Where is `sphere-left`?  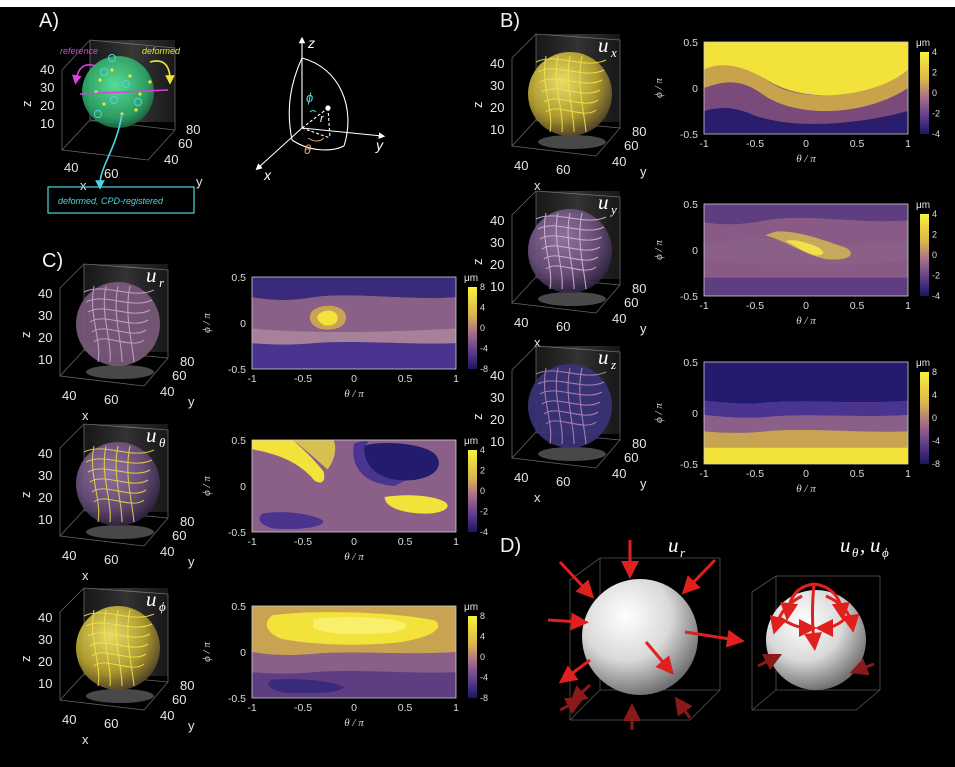 sphere-left is located at coordinates (640, 637).